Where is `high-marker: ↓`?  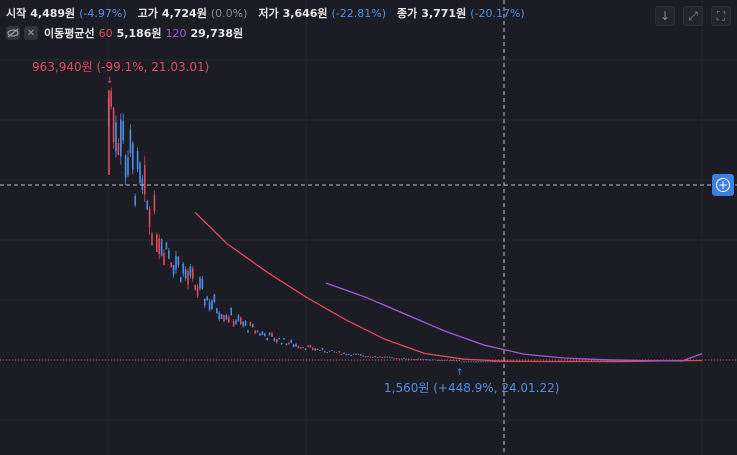 high-marker: ↓ is located at coordinates (110, 81).